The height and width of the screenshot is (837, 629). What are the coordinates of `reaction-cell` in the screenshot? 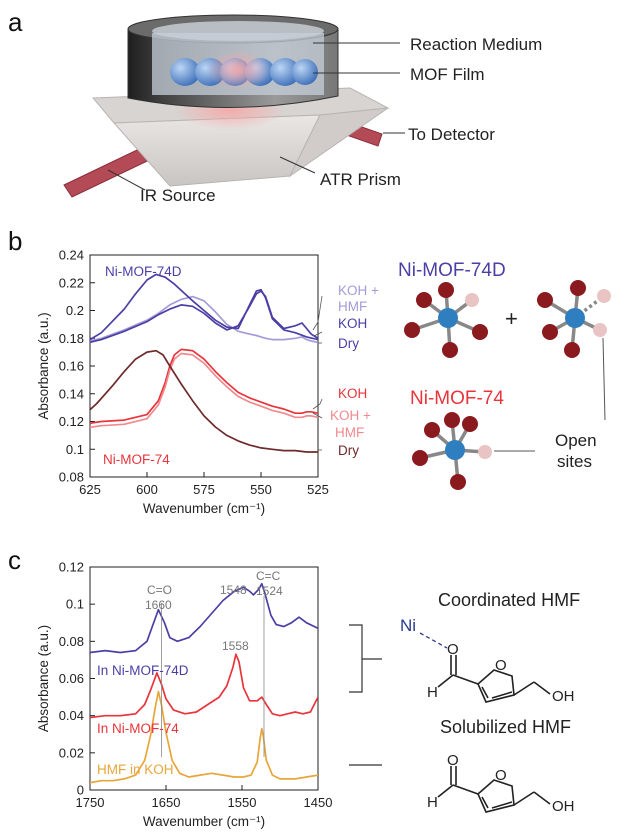 It's located at (233, 61).